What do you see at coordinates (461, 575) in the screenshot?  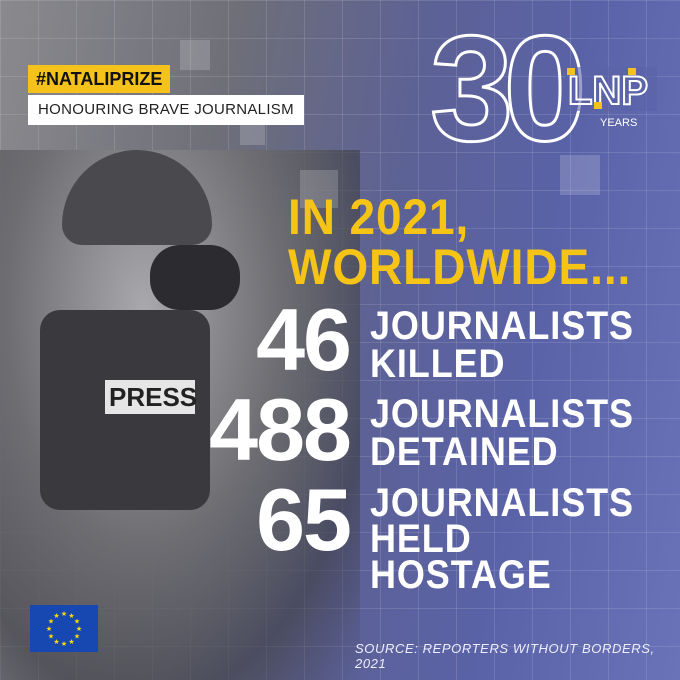 I see `stat-hostage-label3: HOSTAGE` at bounding box center [461, 575].